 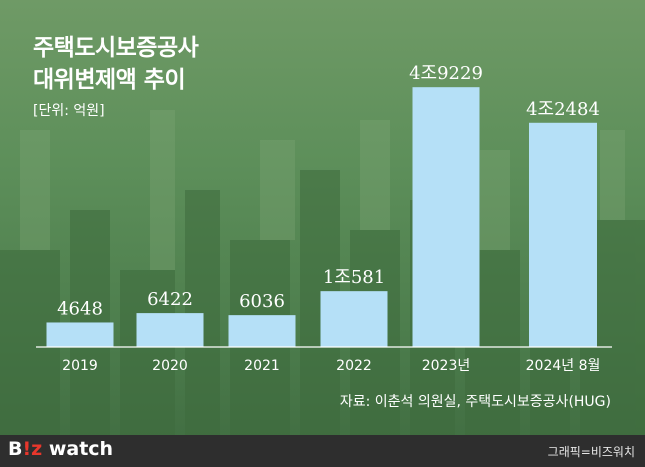 I want to click on bizwatch-logo: B!z watch, so click(x=60, y=449).